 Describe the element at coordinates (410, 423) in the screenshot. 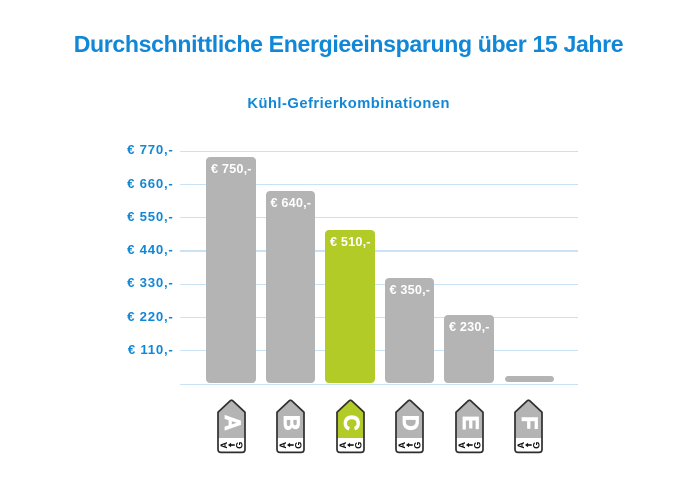

I see `svg-text: D` at that location.